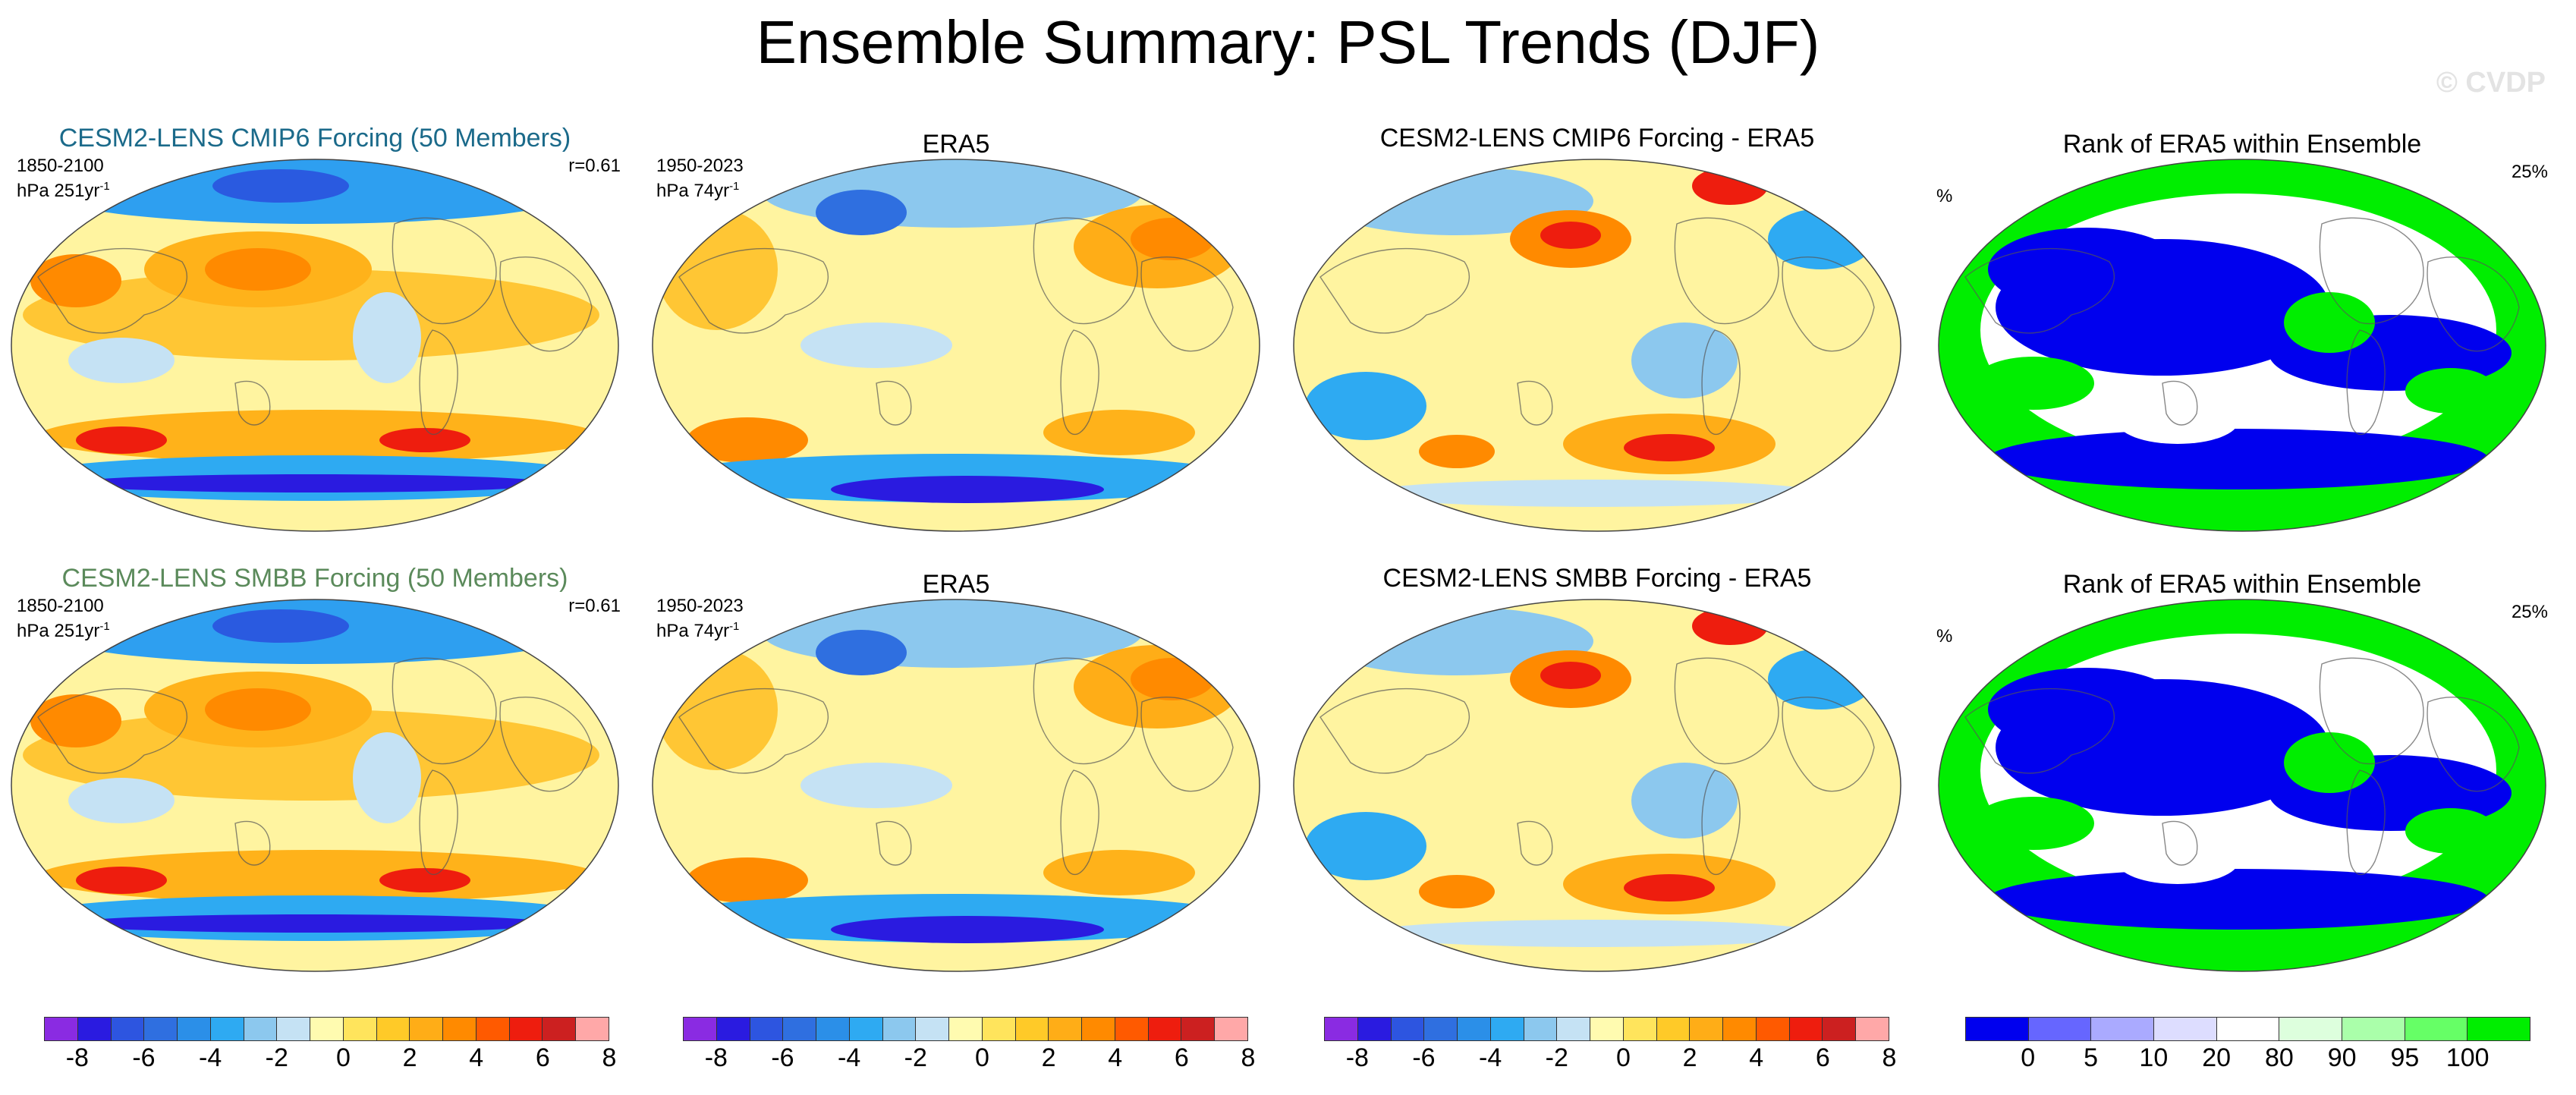 Image resolution: width=2576 pixels, height=1095 pixels. What do you see at coordinates (782, 1057) in the screenshot?
I see `colorbar-tick-label: -6` at bounding box center [782, 1057].